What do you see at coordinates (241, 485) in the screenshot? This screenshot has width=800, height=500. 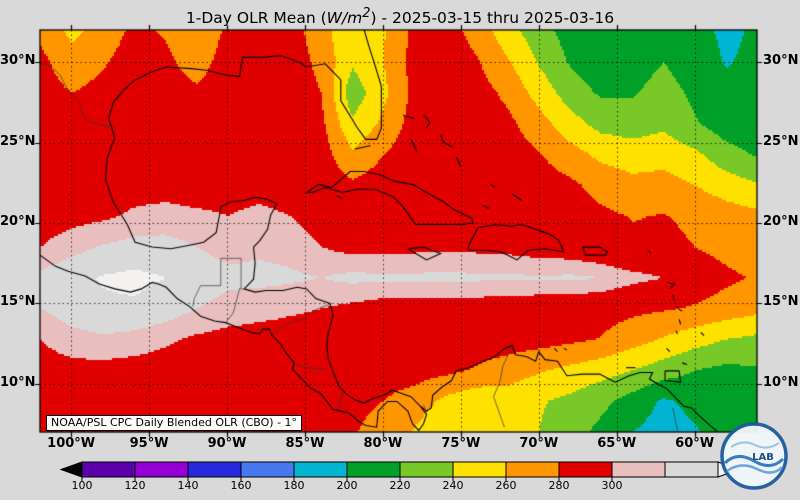 I see `colorbar-tick-label: 160` at bounding box center [241, 485].